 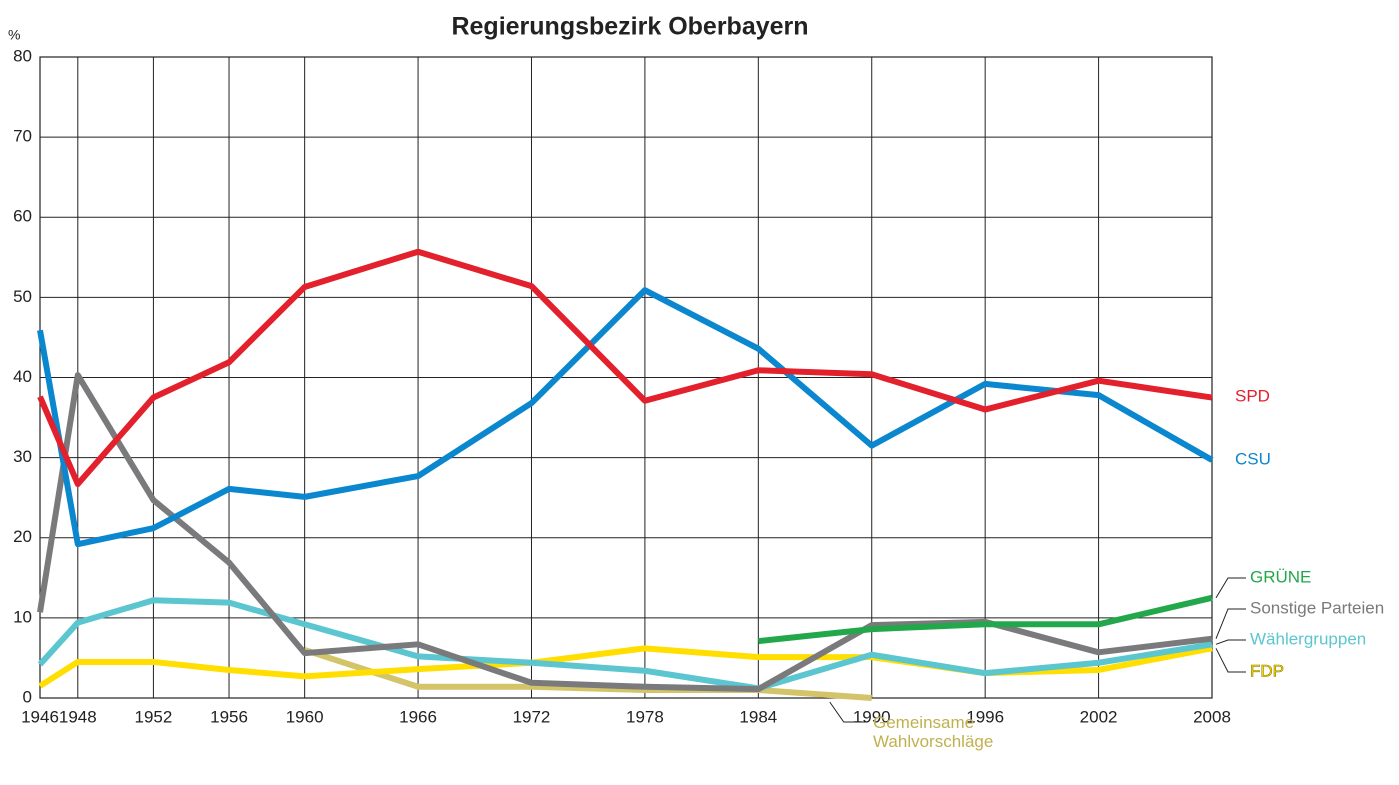 What do you see at coordinates (22, 456) in the screenshot?
I see `y-tick-label: 30` at bounding box center [22, 456].